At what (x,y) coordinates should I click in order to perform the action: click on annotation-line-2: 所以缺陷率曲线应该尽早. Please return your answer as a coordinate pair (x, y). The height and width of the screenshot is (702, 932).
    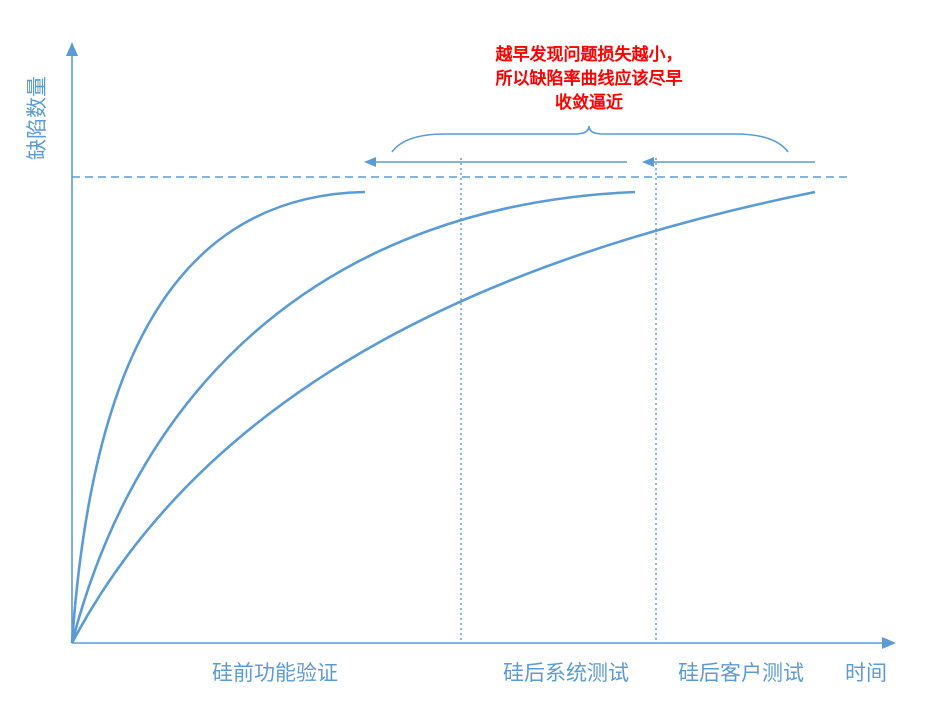
    Looking at the image, I should click on (589, 78).